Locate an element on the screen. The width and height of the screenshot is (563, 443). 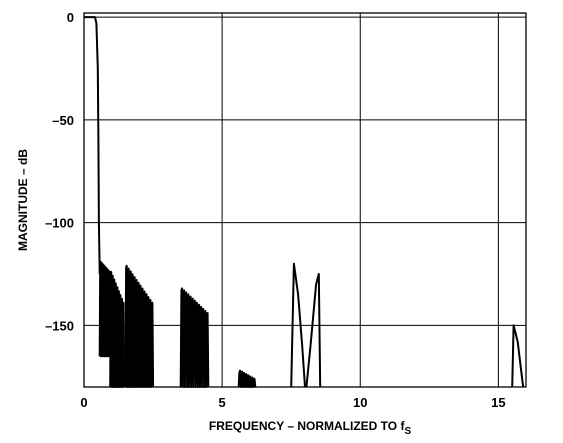
passband-and-transition-curve is located at coordinates (92, 145).